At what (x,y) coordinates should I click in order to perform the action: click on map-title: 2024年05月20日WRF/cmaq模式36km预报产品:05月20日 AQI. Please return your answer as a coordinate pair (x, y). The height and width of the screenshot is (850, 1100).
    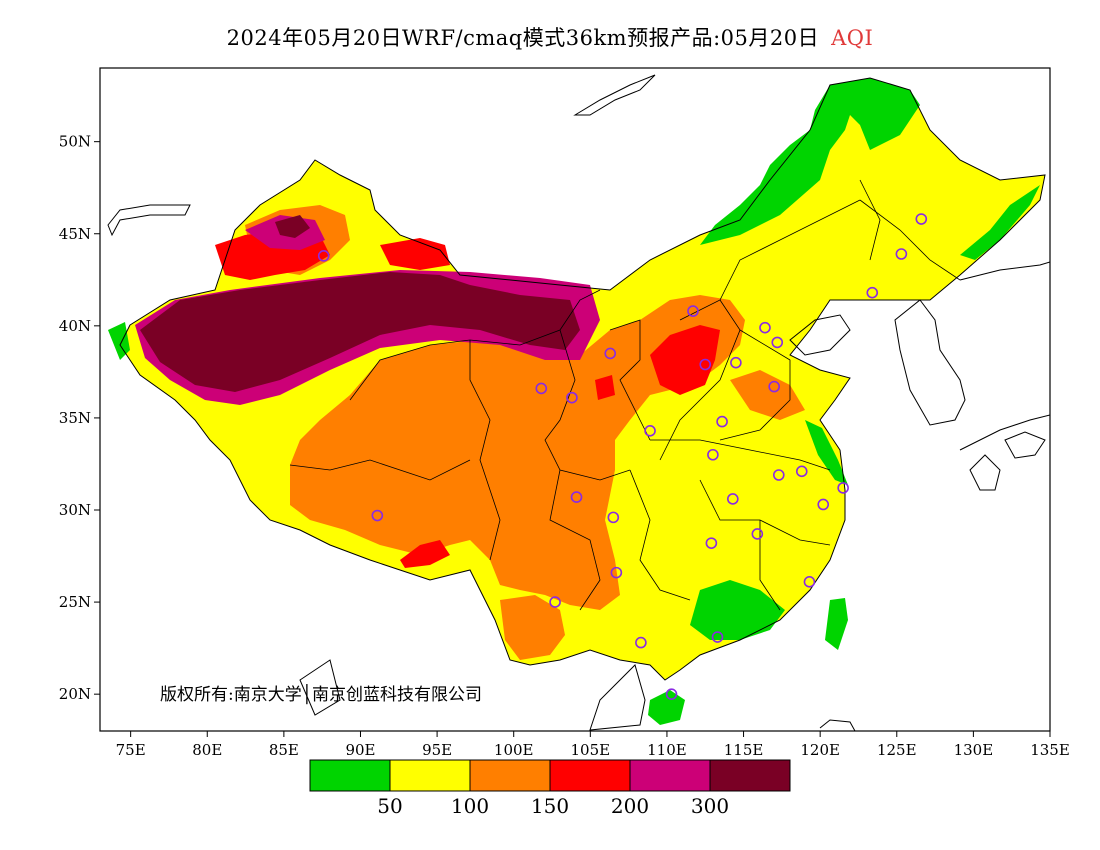
    Looking at the image, I should click on (550, 37).